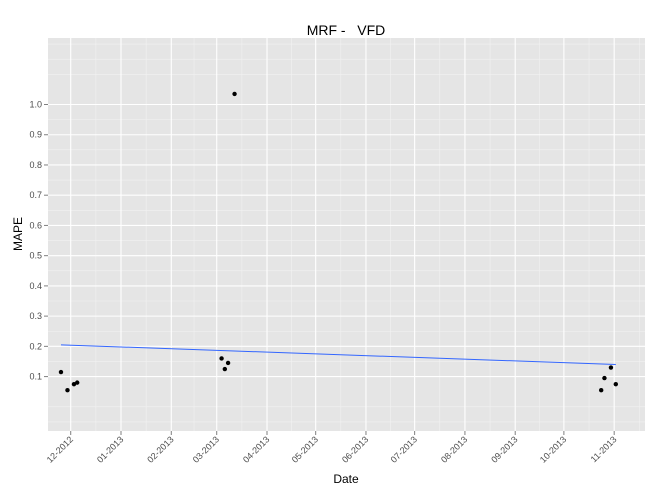 The image size is (665, 497). Describe the element at coordinates (35, 256) in the screenshot. I see `y-tick-label: 0.5` at that location.